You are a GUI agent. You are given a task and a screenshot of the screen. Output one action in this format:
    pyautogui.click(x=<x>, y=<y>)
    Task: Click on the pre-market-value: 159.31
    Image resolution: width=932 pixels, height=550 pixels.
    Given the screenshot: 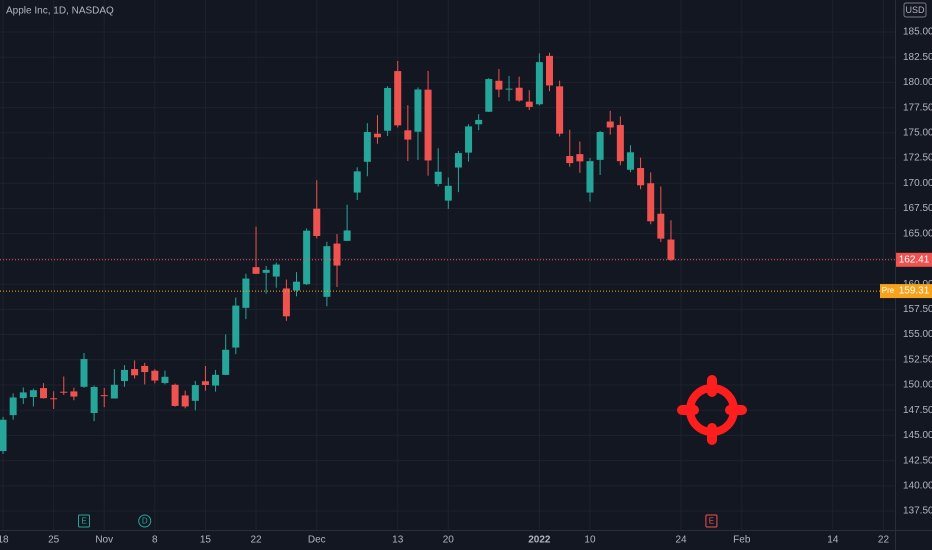 What is the action you would take?
    pyautogui.click(x=914, y=291)
    